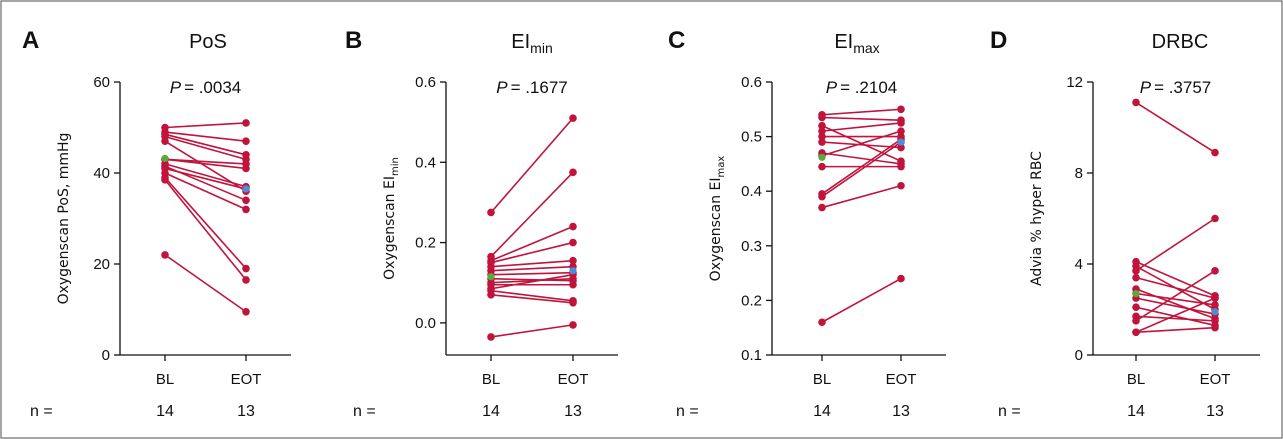 This screenshot has height=439, width=1283. I want to click on panel-title-main: DRBC, so click(1180, 42).